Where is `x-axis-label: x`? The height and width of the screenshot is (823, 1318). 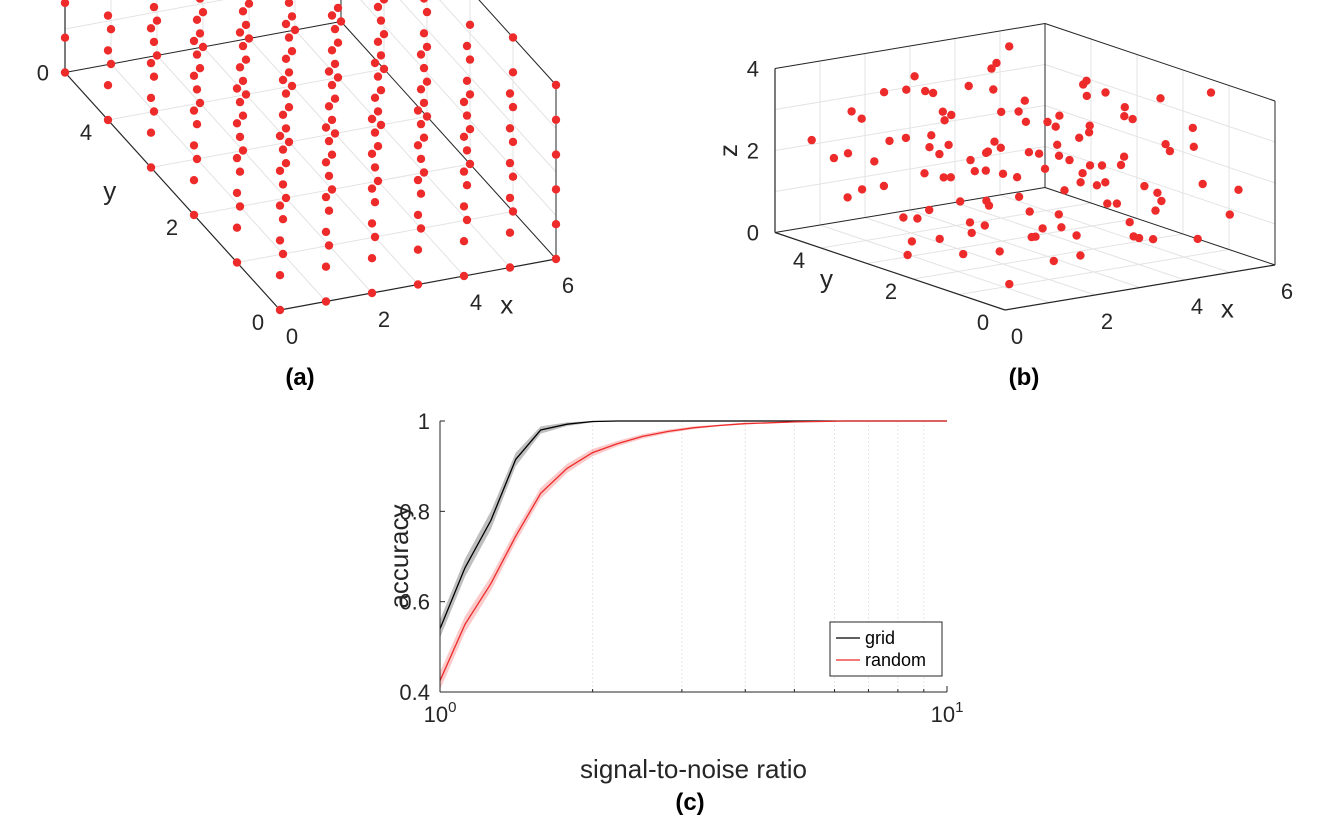
x-axis-label: x is located at coordinates (1227, 309).